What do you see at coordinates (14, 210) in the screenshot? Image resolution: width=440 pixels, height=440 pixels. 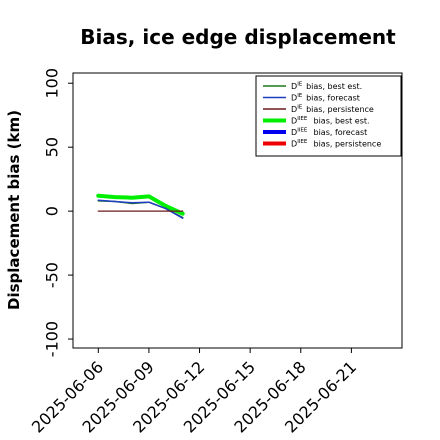 I see `y-axis-label: Displacement bias (km)` at bounding box center [14, 210].